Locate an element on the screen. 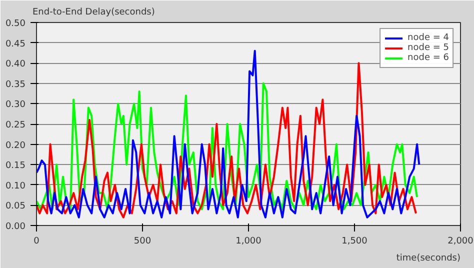 Image resolution: width=474 pixels, height=268 pixels. x-tick-label: 2,000 is located at coordinates (461, 241).